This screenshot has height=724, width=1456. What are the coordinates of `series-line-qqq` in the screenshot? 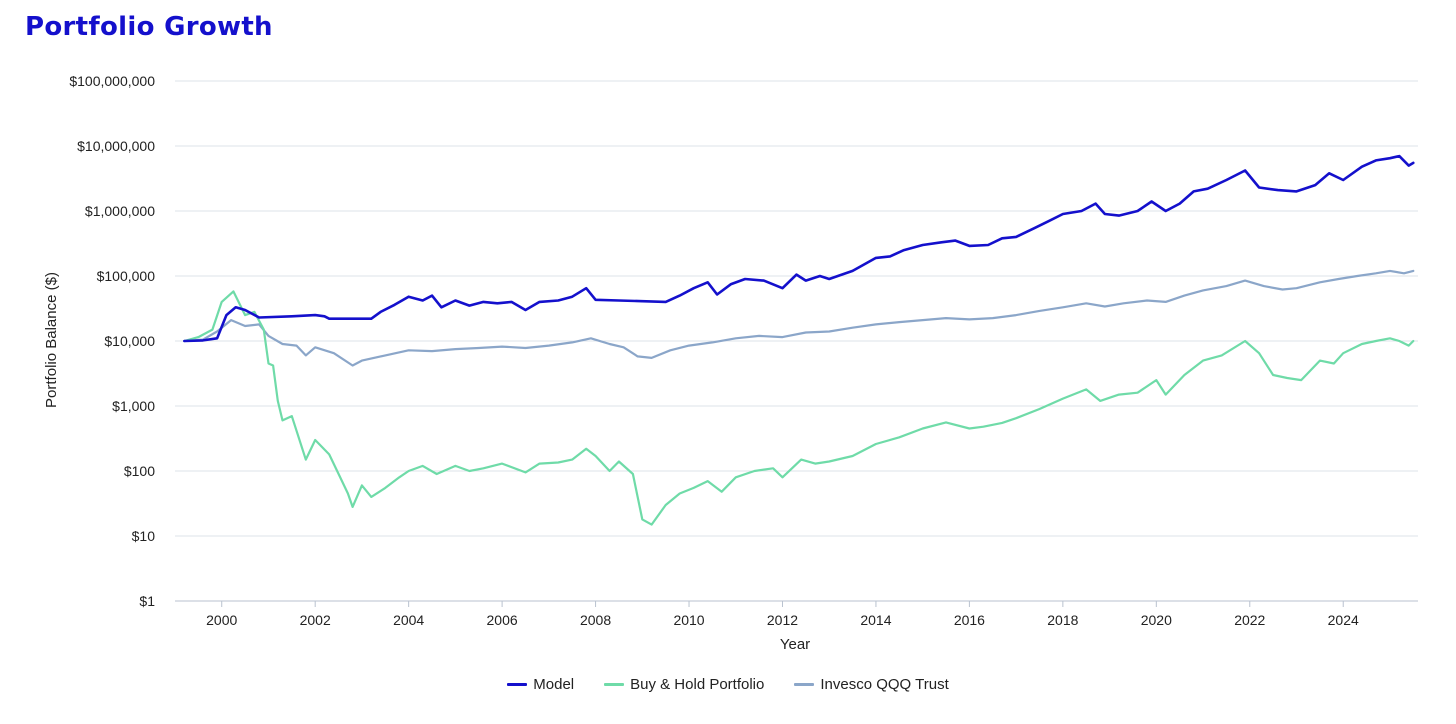 It's located at (799, 318).